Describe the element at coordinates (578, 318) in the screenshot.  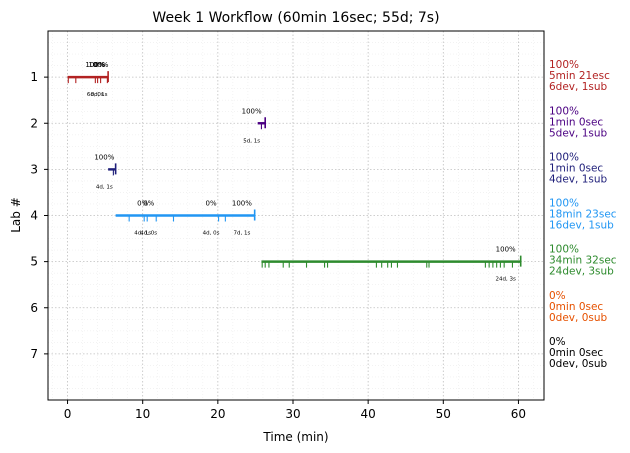
I see `lab-6-summary-line: 0dev, 0sub` at that location.